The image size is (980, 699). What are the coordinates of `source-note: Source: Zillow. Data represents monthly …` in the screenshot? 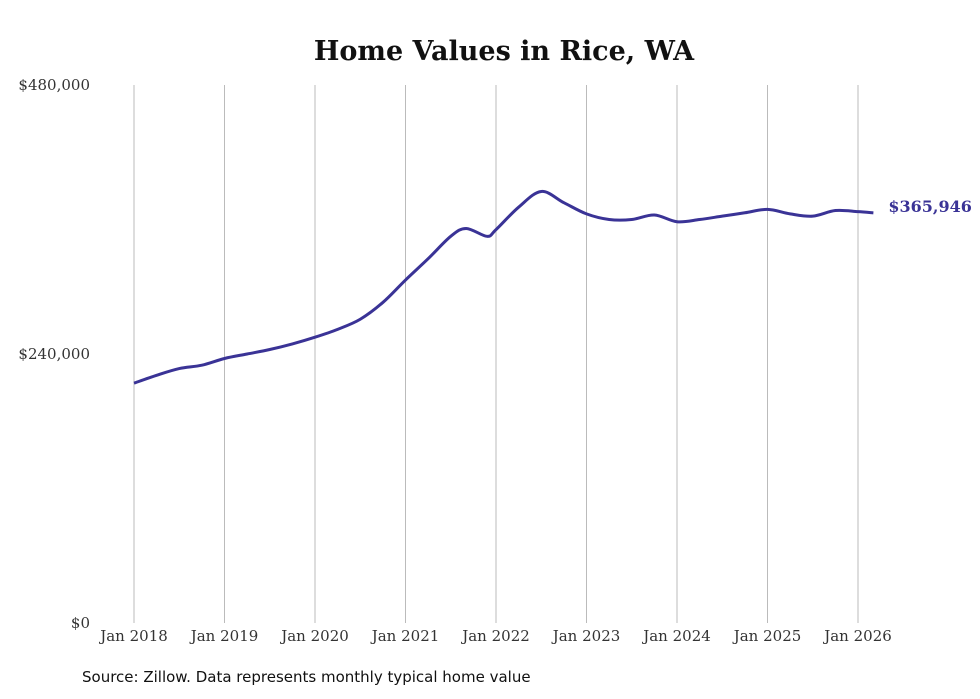 It's located at (306, 677).